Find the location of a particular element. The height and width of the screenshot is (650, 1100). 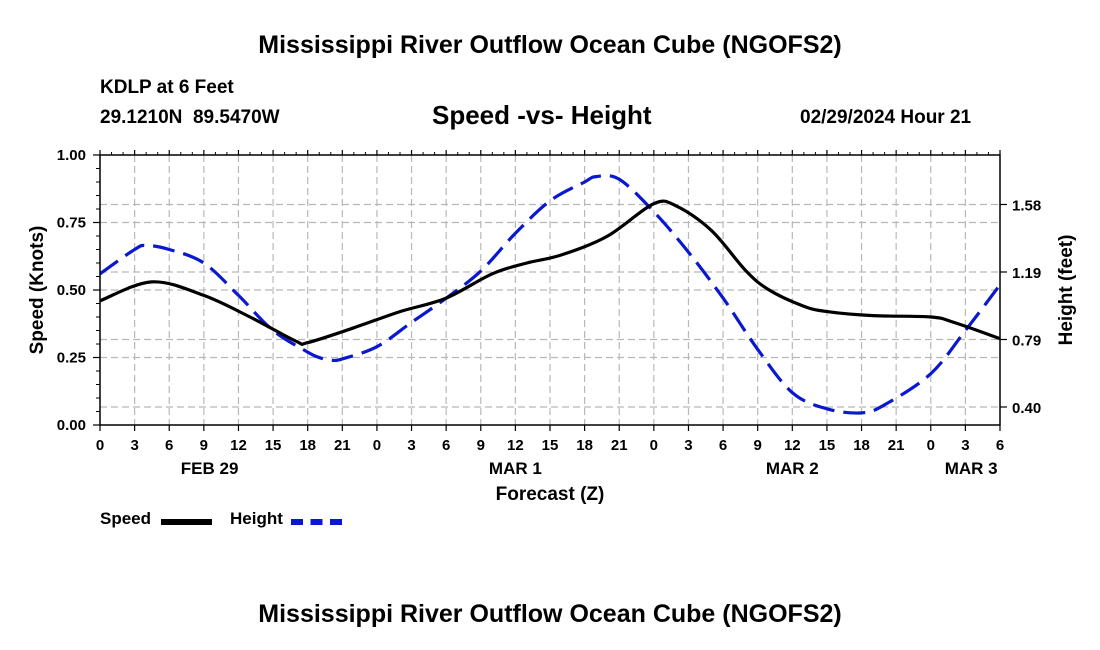

y-right-tick-label: 1.58 is located at coordinates (1026, 205).